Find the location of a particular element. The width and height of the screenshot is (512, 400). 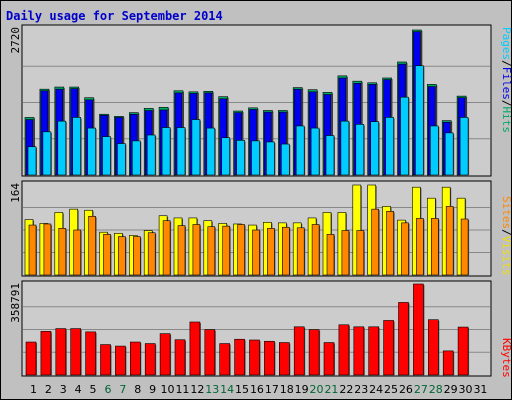

day-label-3: 3 is located at coordinates (63, 389).